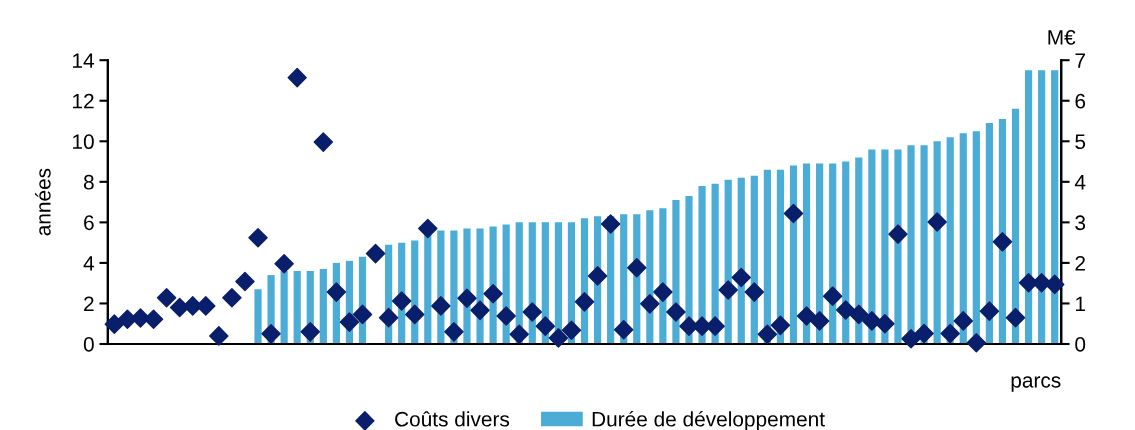 The height and width of the screenshot is (430, 1135). Describe the element at coordinates (1062, 37) in the screenshot. I see `y2-axis-title: M€` at that location.